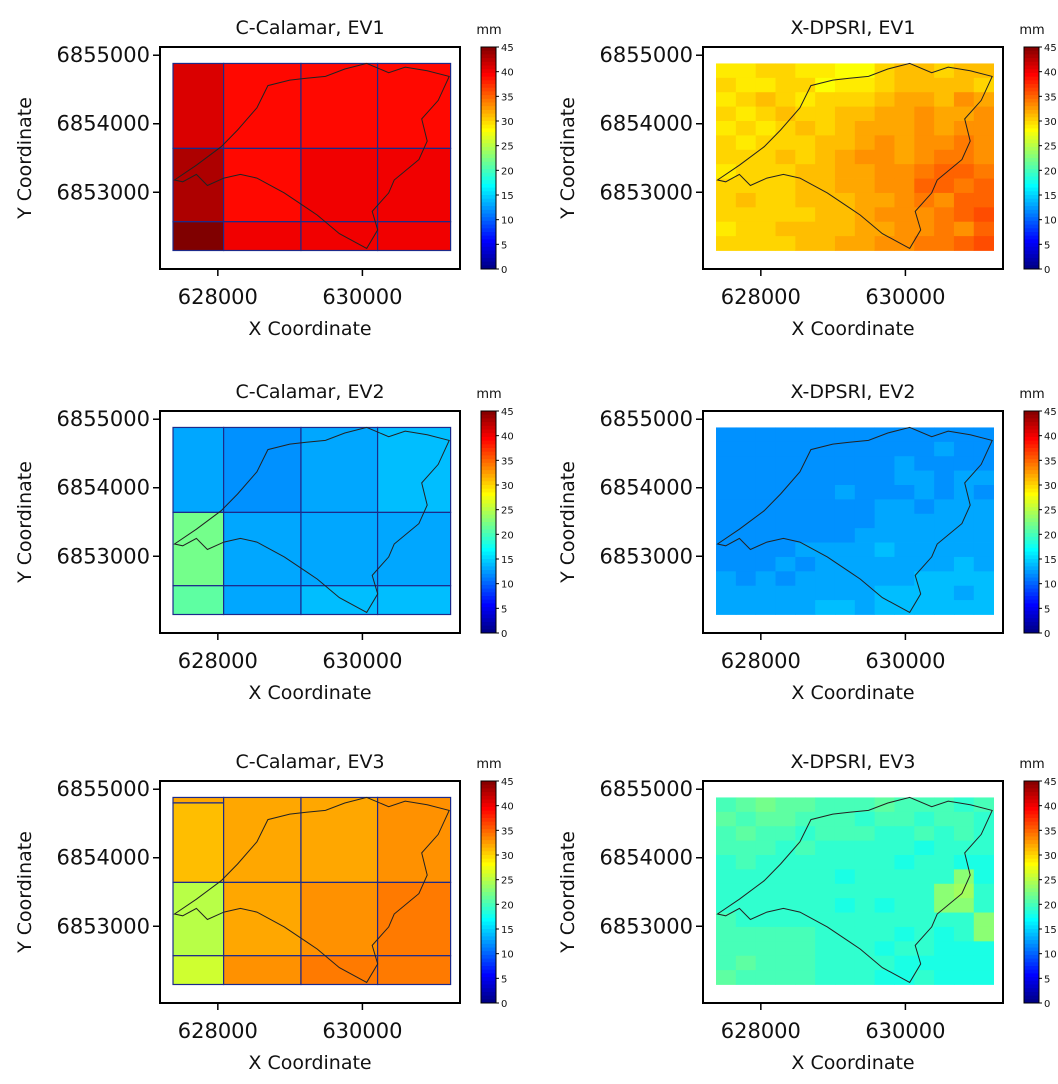  What do you see at coordinates (1037, 883) in the screenshot?
I see `colorbar: 45 40 35 30 25 20 15 10 5 0 mm` at bounding box center [1037, 883].